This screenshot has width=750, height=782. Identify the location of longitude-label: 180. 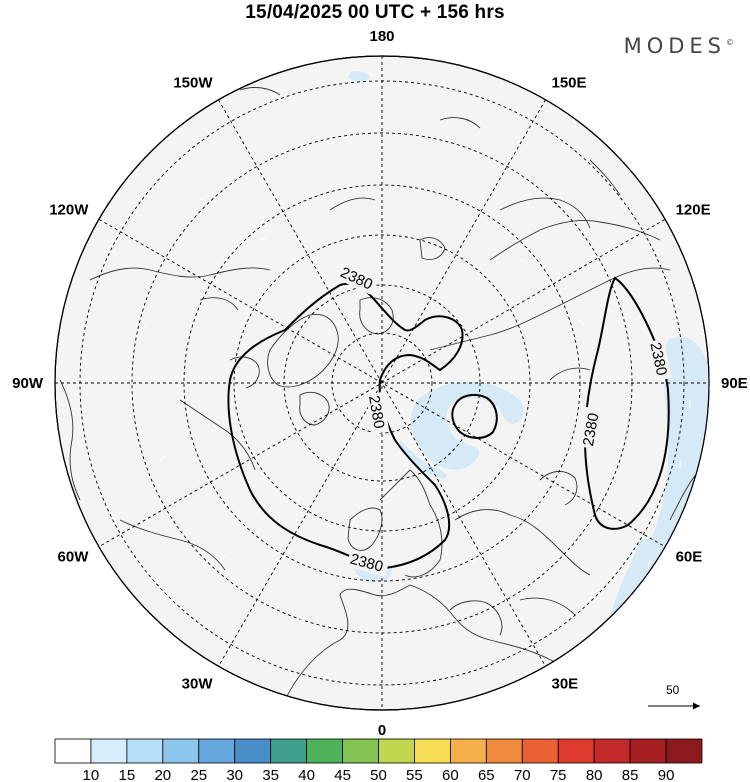
(381, 36).